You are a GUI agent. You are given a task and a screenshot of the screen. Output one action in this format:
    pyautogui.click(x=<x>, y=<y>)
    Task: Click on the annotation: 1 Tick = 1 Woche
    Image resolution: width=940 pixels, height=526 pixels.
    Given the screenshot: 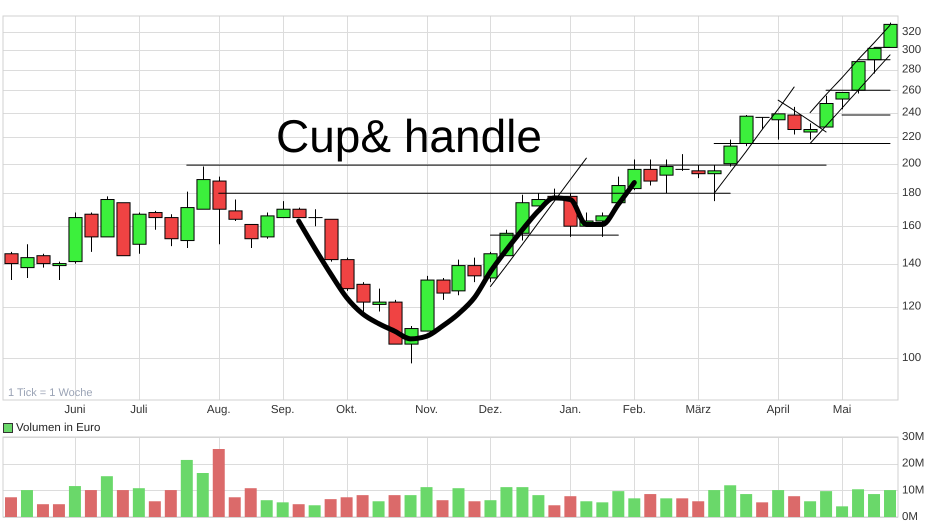 What is the action you would take?
    pyautogui.click(x=50, y=393)
    